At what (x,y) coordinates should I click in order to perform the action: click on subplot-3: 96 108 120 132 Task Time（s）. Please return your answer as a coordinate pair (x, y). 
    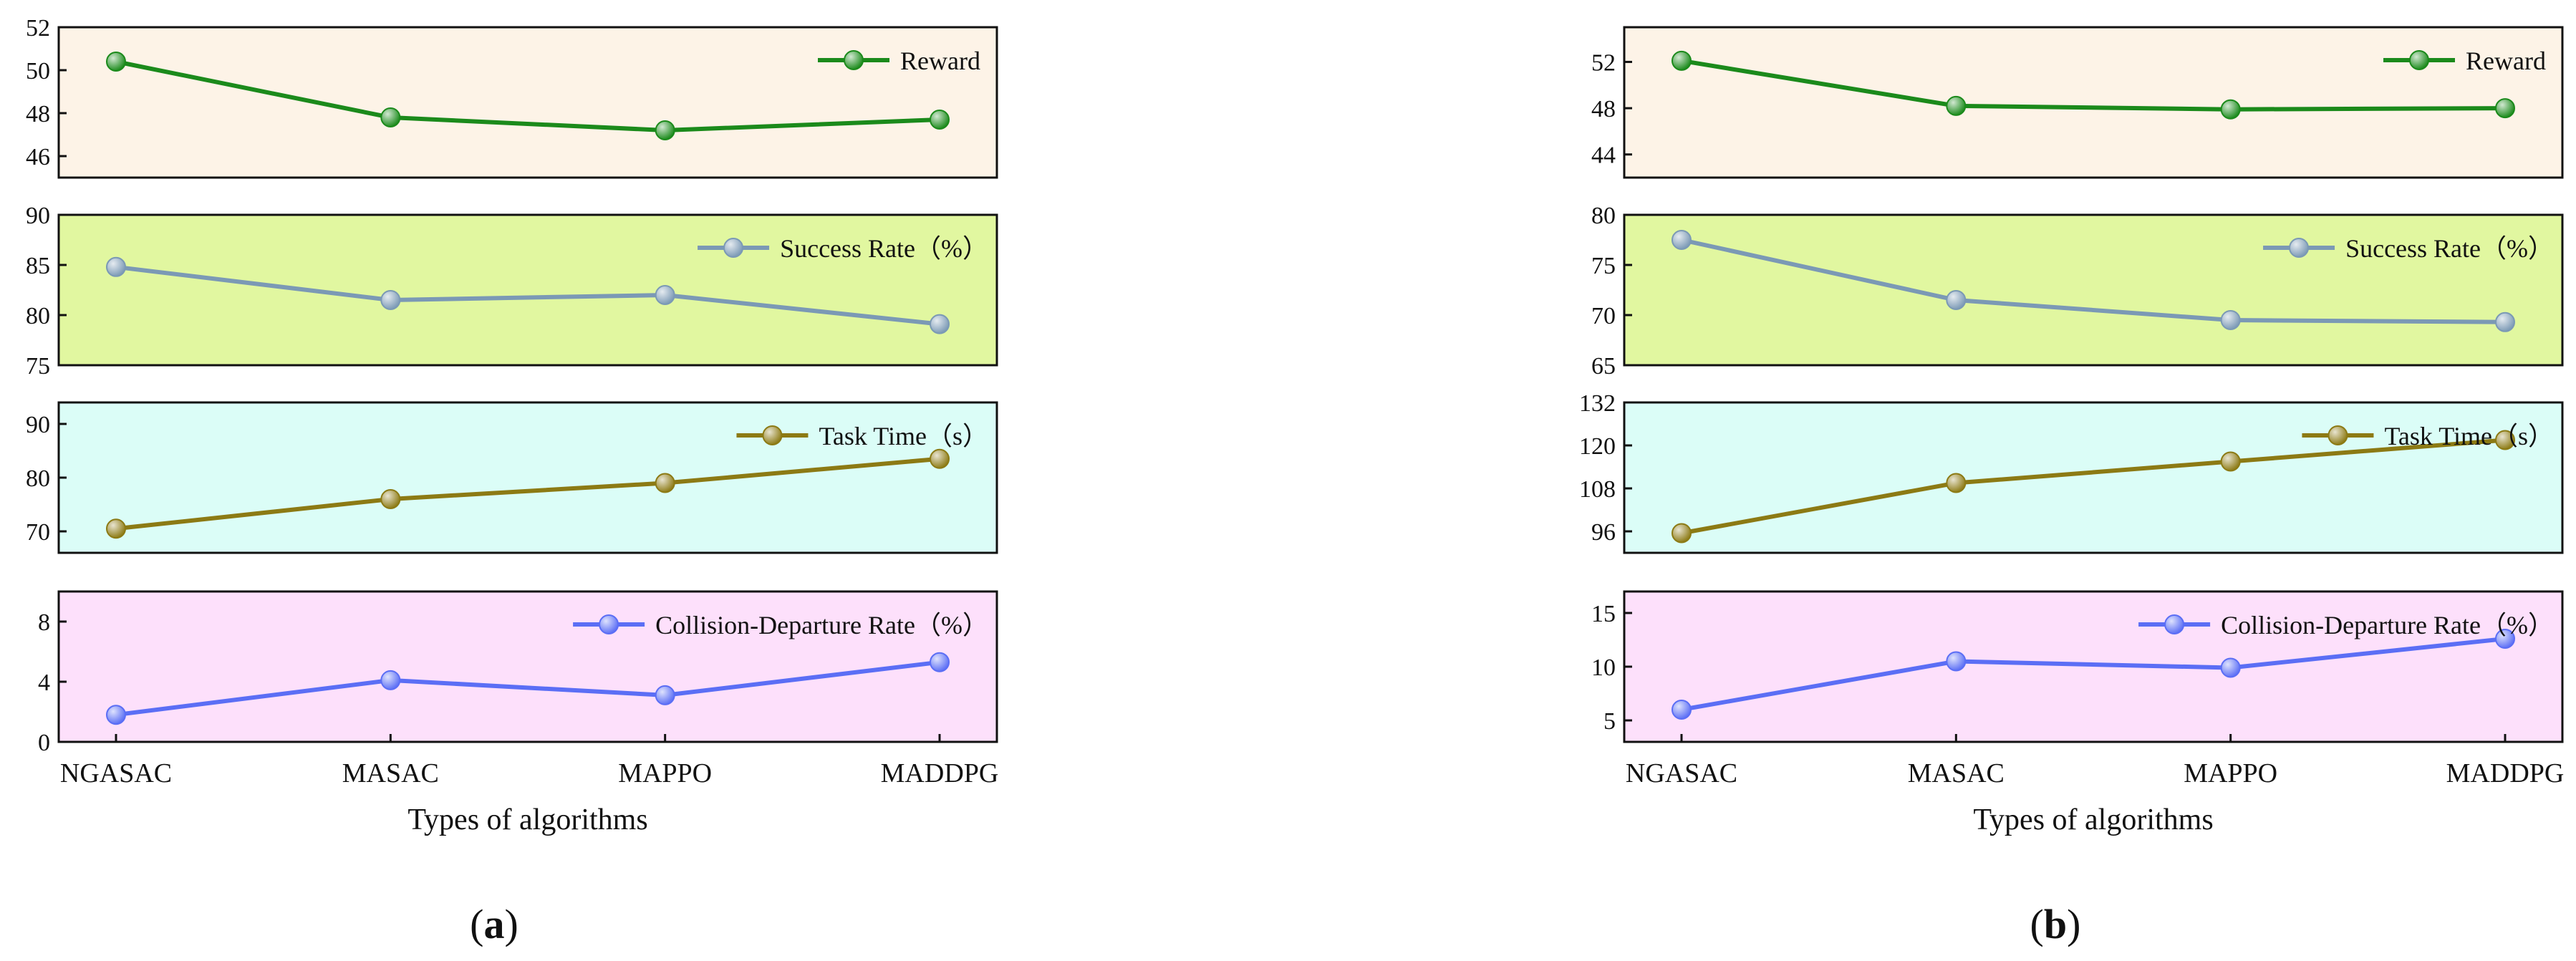
    Looking at the image, I should click on (2071, 472).